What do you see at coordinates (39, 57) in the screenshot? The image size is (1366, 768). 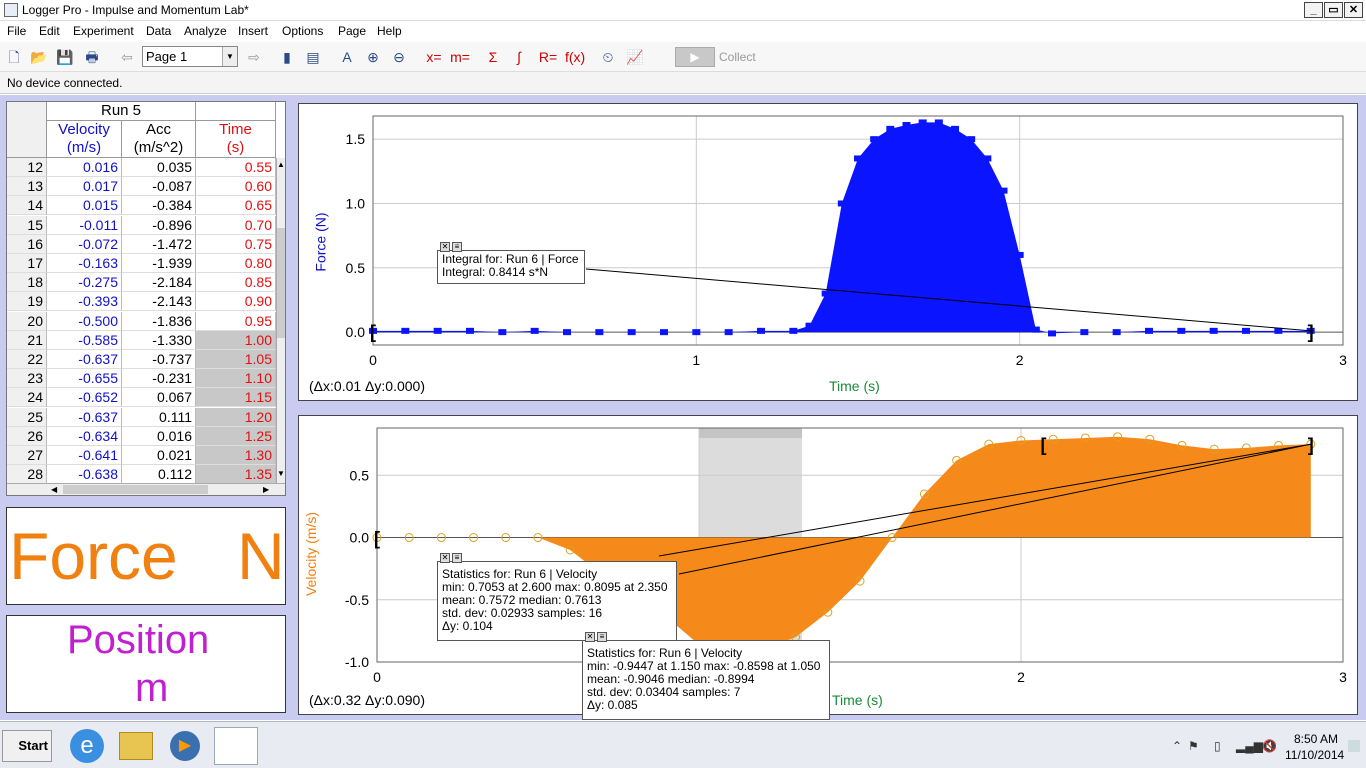 I see `open-folder-icon: 📂` at bounding box center [39, 57].